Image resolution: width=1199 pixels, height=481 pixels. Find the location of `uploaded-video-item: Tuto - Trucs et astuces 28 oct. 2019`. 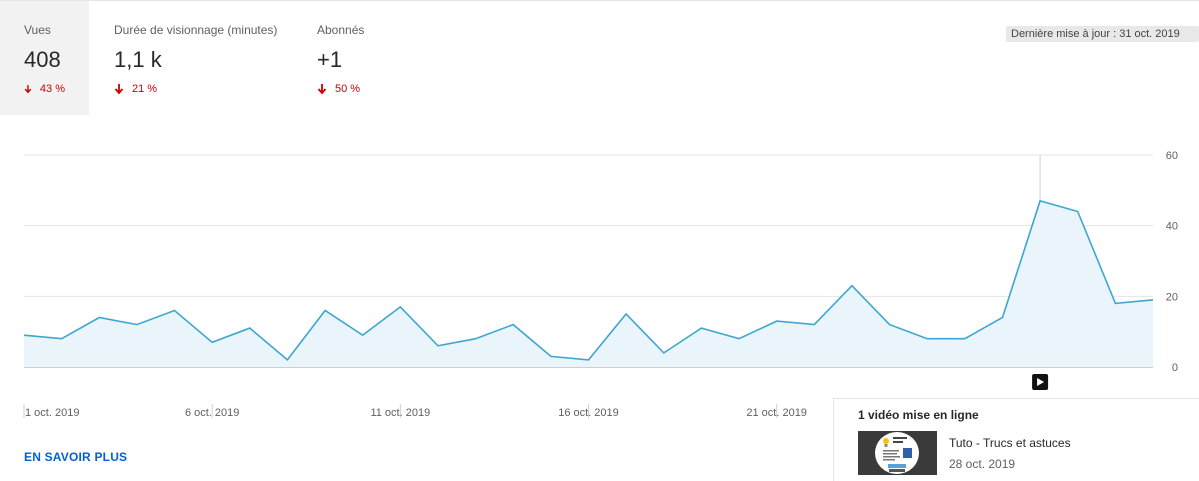

uploaded-video-item: Tuto - Trucs et astuces 28 oct. 2019 is located at coordinates (1023, 454).